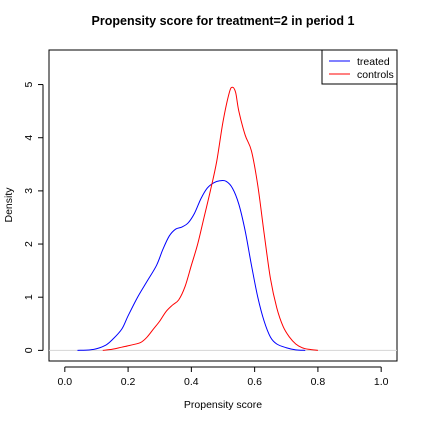  I want to click on x-tick-label: 0.8, so click(318, 382).